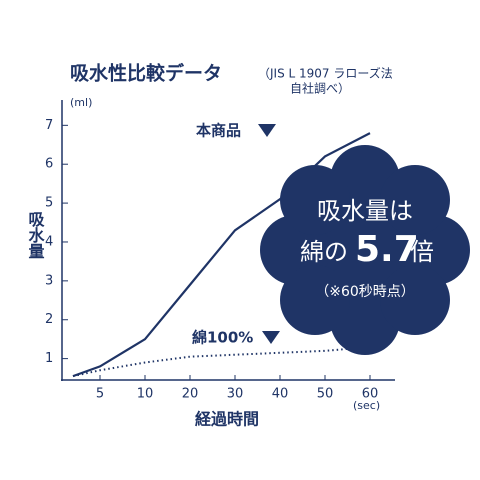  What do you see at coordinates (280, 394) in the screenshot?
I see `x-tick-label: 40` at bounding box center [280, 394].